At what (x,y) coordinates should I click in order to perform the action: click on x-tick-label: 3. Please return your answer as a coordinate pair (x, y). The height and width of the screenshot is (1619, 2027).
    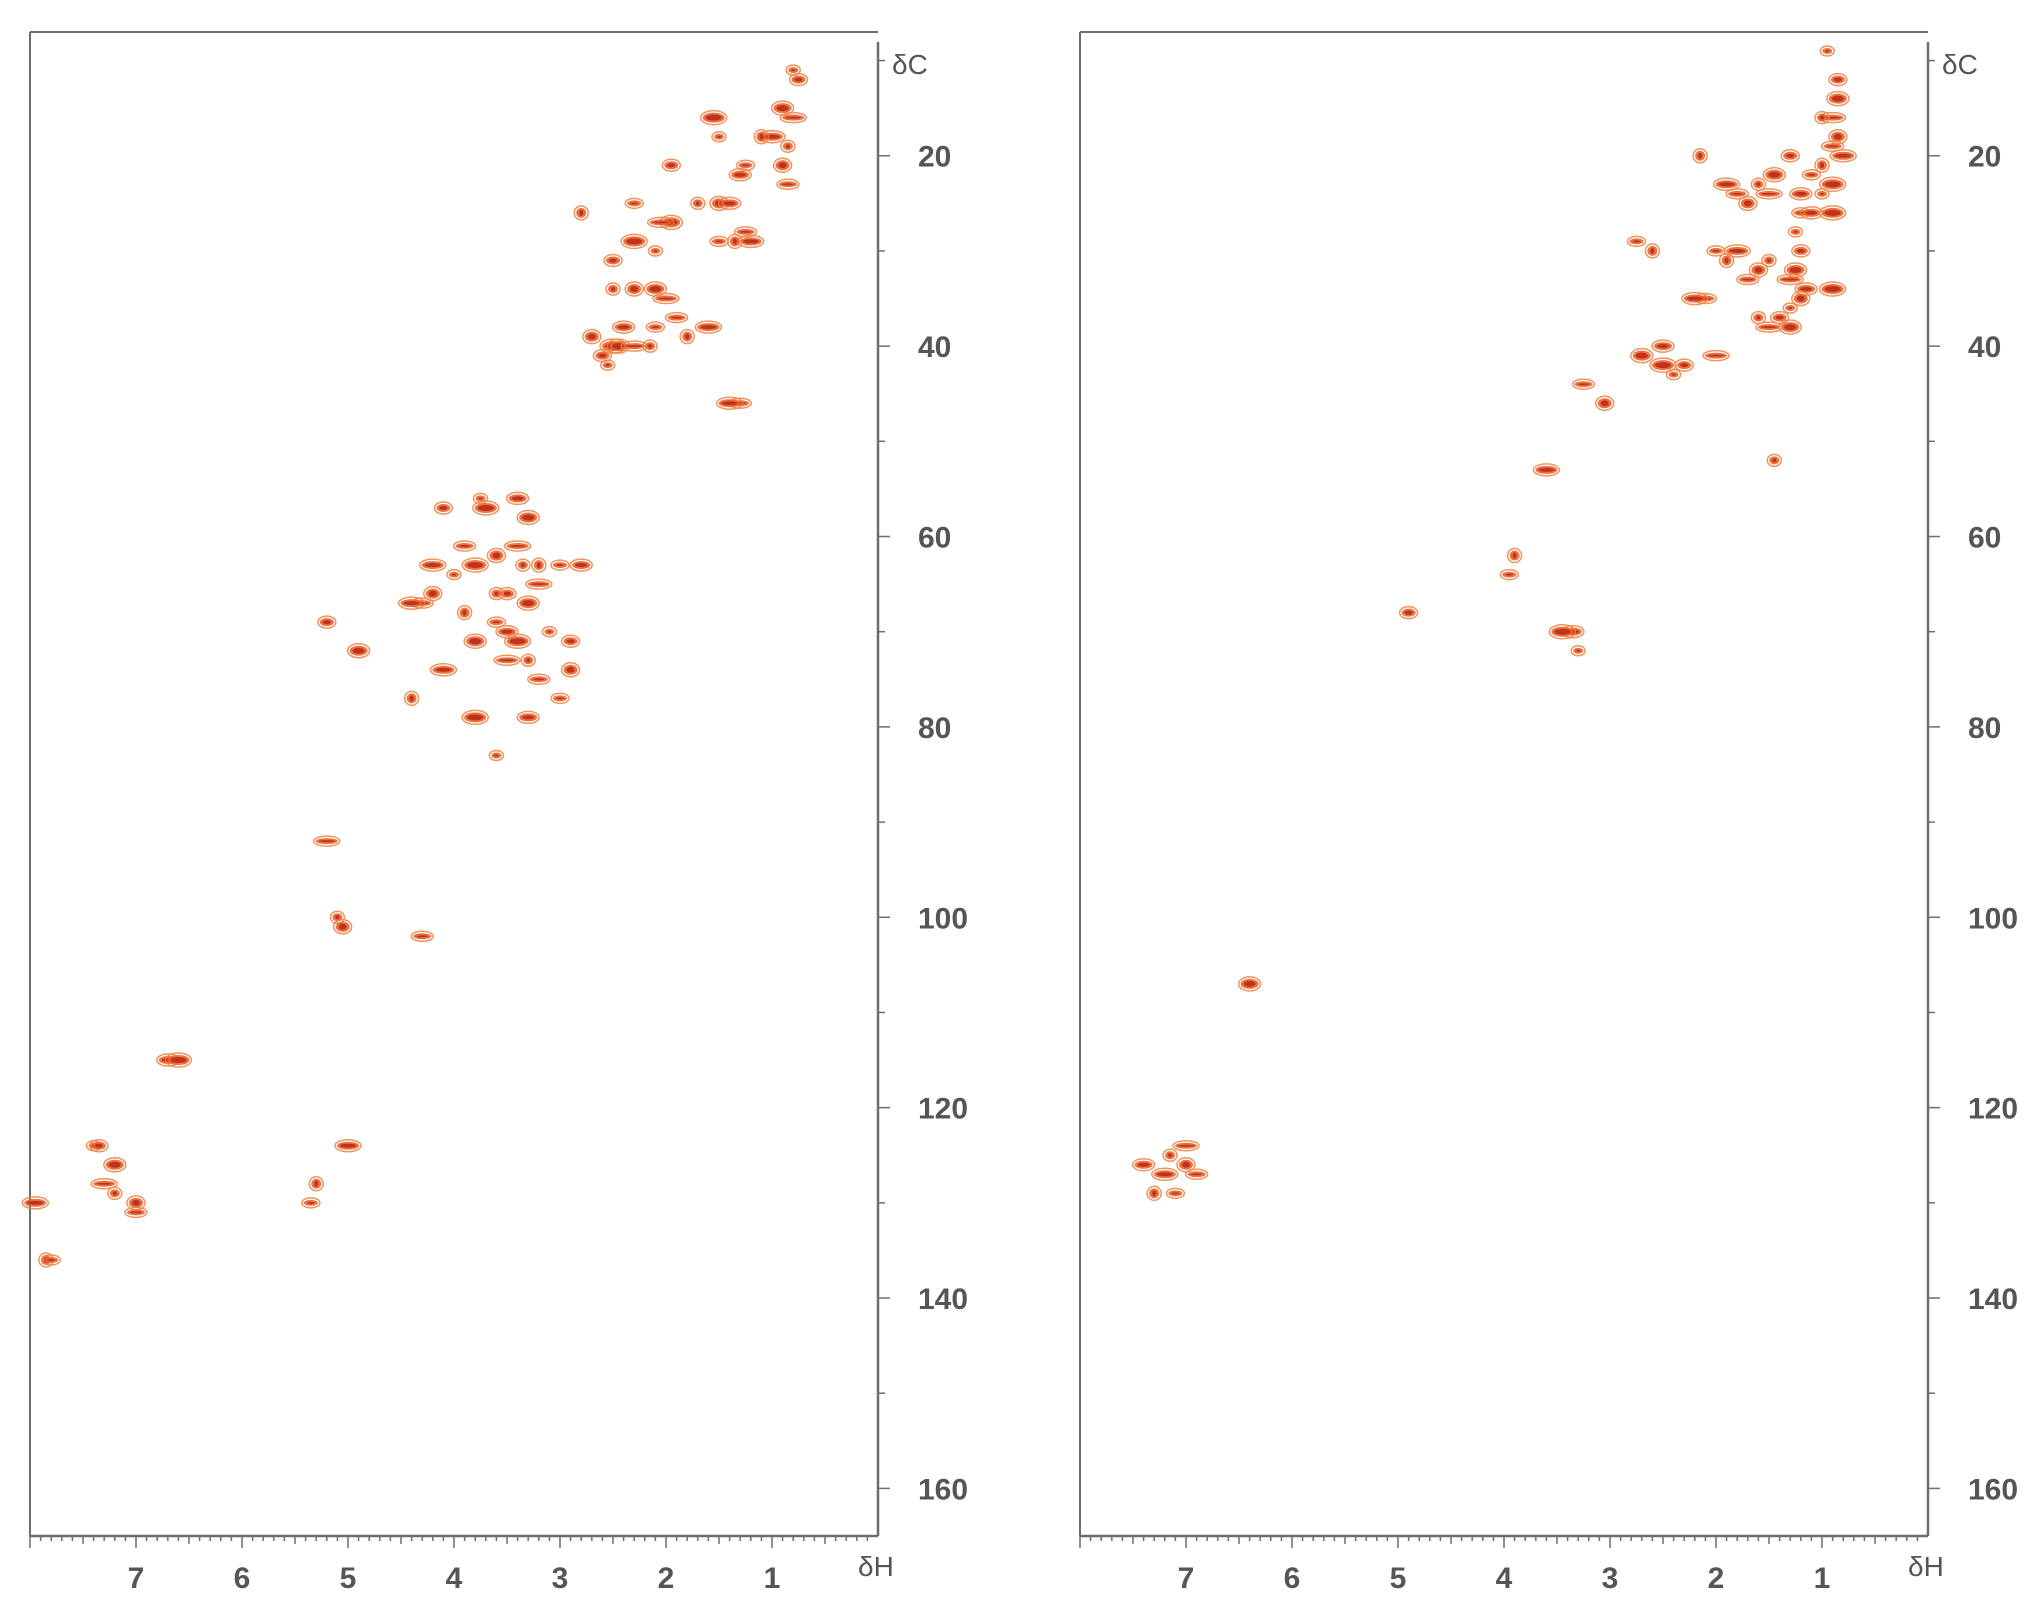
    Looking at the image, I should click on (560, 1578).